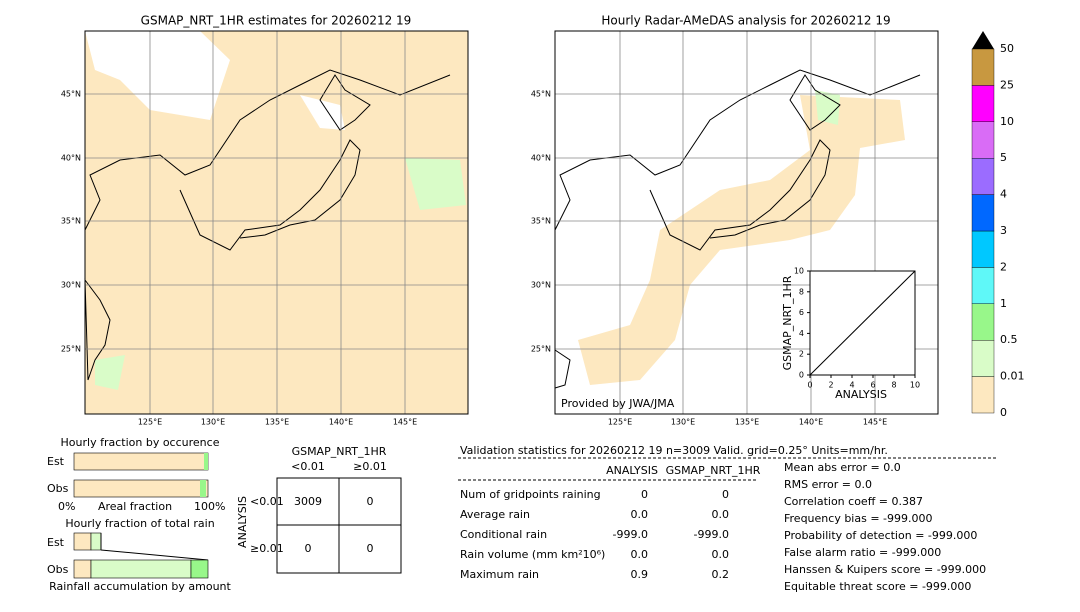 This screenshot has width=1080, height=612. What do you see at coordinates (858, 518) in the screenshot?
I see `score: Frequency bias = -999.000` at bounding box center [858, 518].